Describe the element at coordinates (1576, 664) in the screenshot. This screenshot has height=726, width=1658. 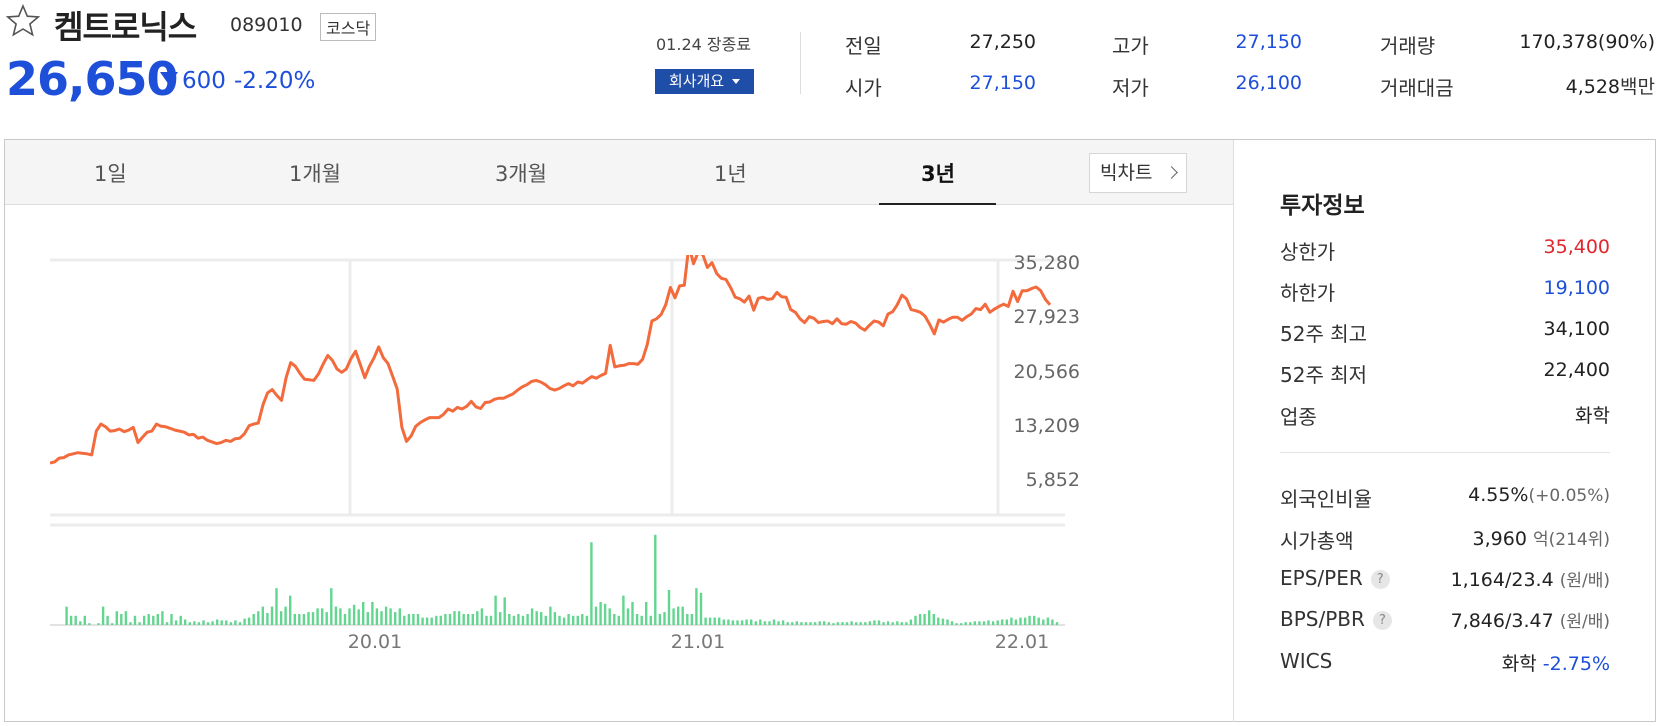
I see `wics-change: -2.75%` at that location.